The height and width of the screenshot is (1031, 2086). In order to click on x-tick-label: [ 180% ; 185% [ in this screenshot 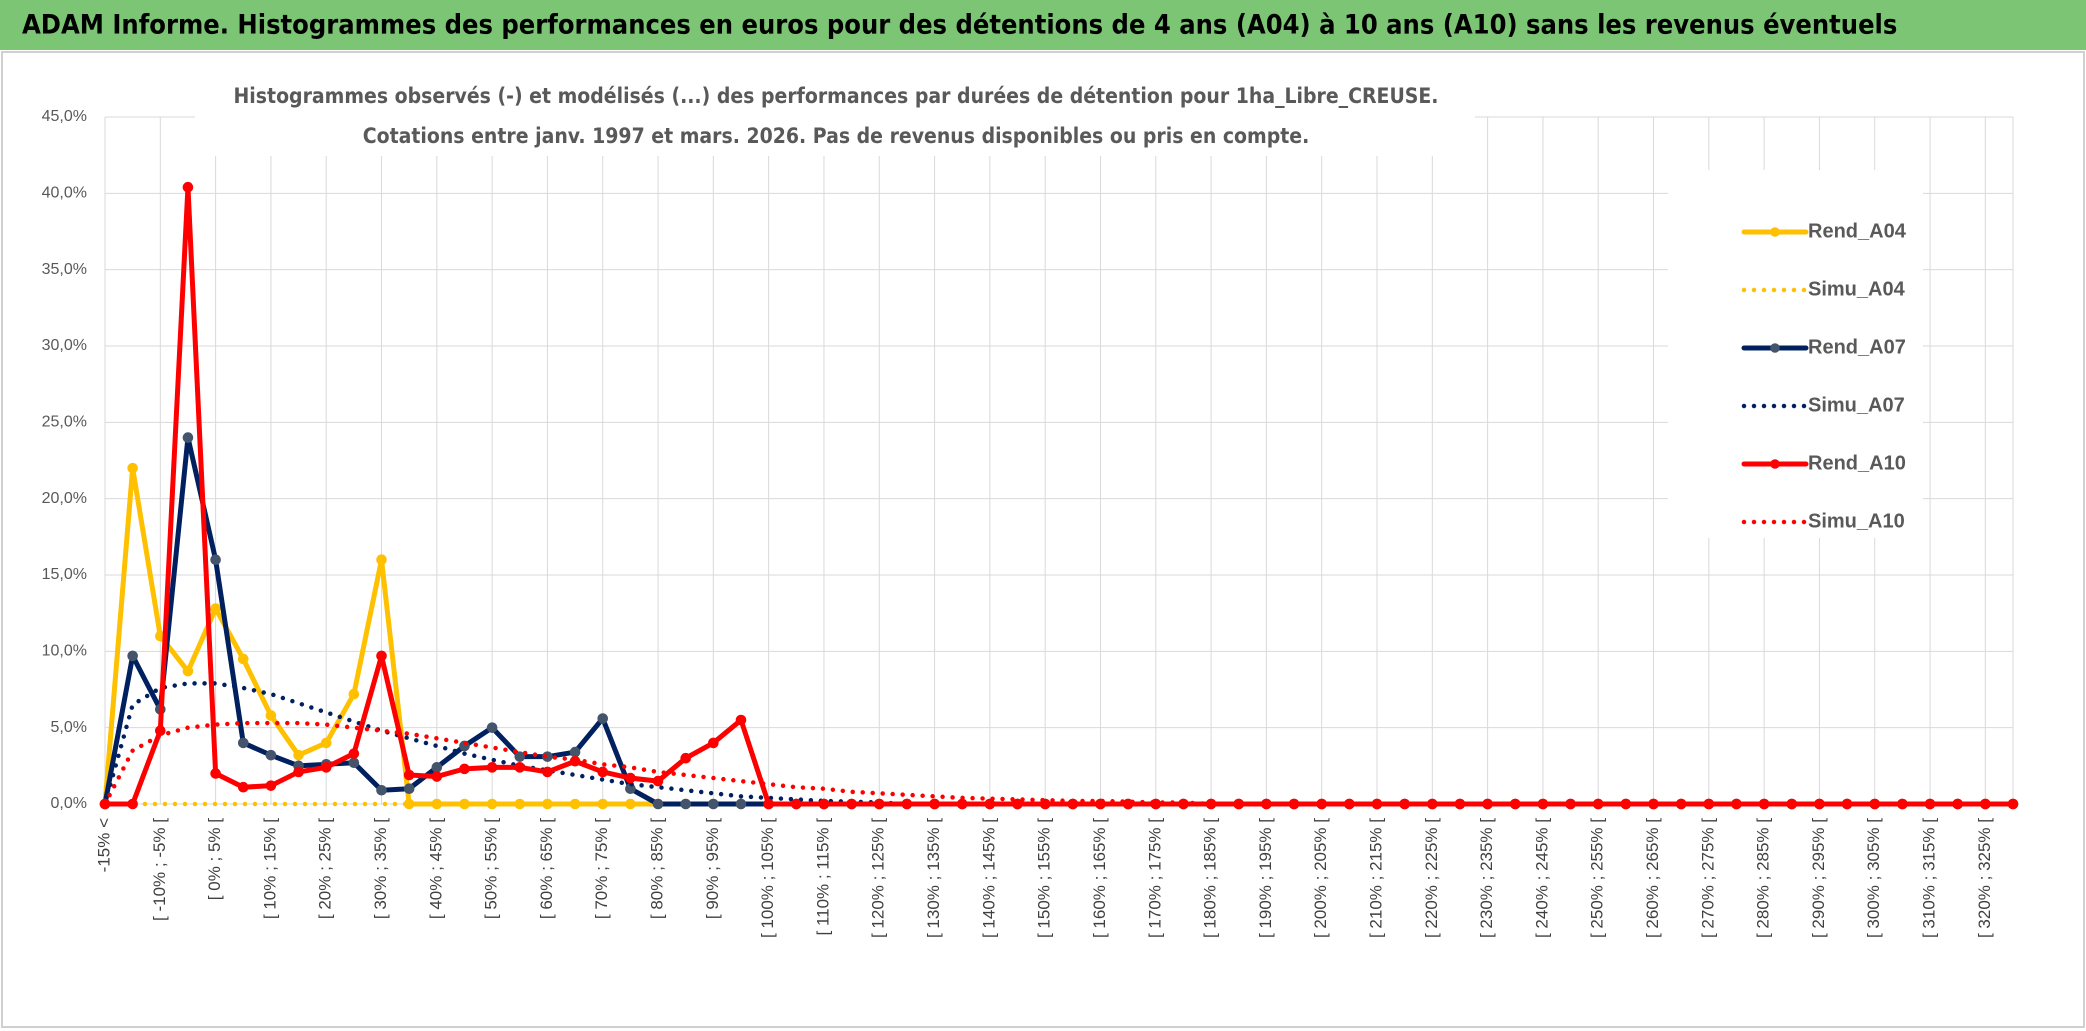, I will do `click(1210, 878)`.